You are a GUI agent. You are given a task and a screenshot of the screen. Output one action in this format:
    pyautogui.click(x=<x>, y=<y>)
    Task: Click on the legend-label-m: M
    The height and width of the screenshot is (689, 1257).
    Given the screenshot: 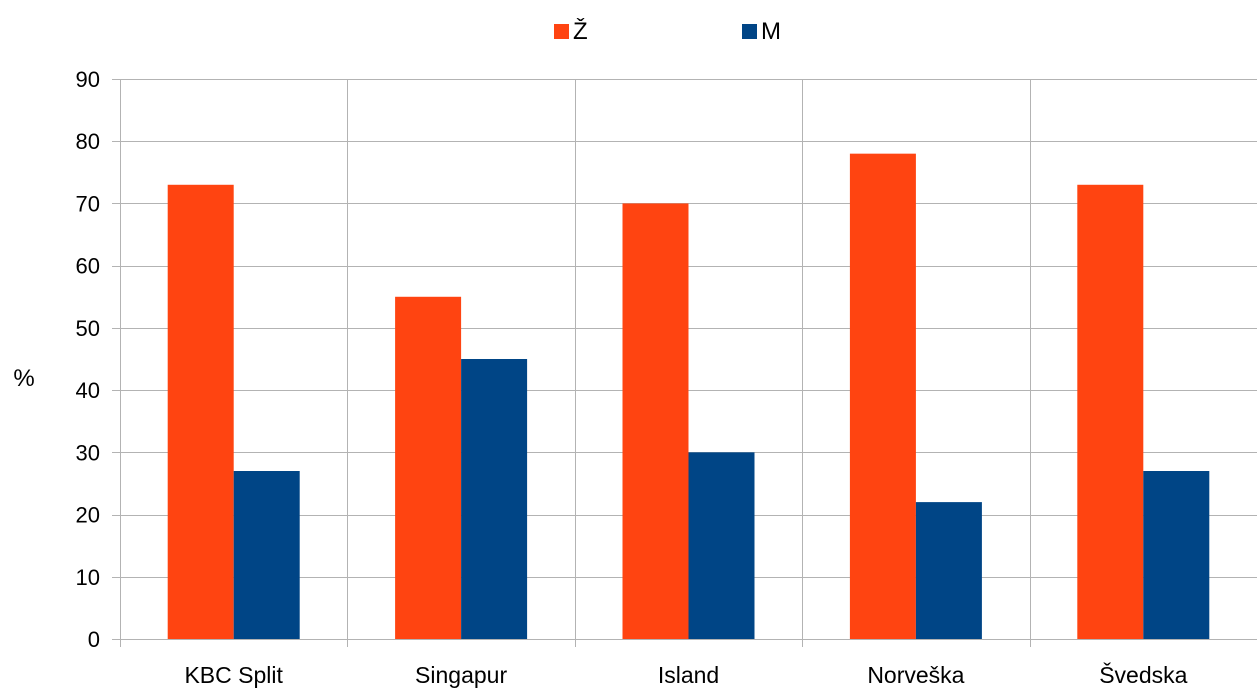 What is the action you would take?
    pyautogui.click(x=771, y=31)
    